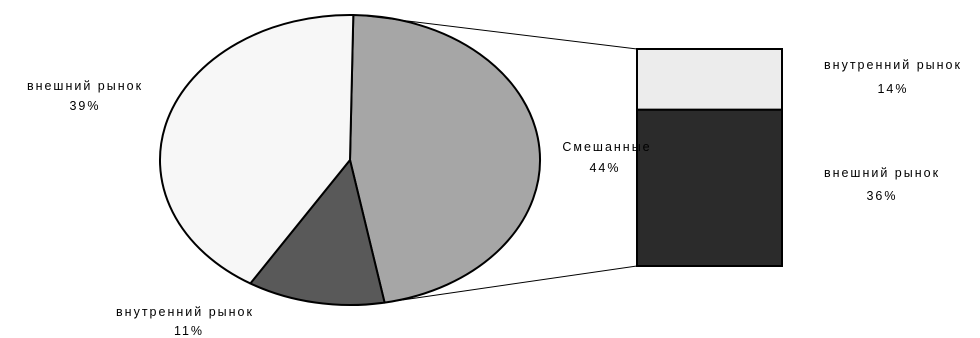 The height and width of the screenshot is (338, 980). I want to click on slice-label-internal-market: внутренний рынок, so click(185, 312).